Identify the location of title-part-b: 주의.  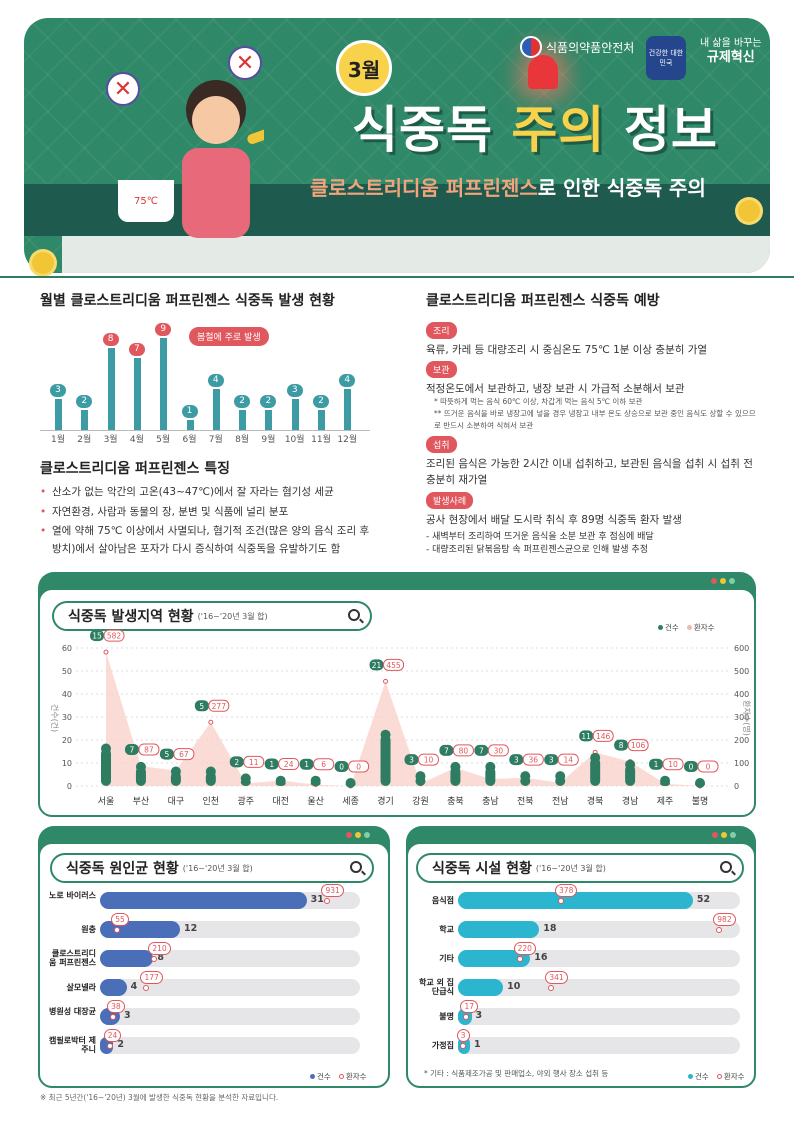
(558, 130).